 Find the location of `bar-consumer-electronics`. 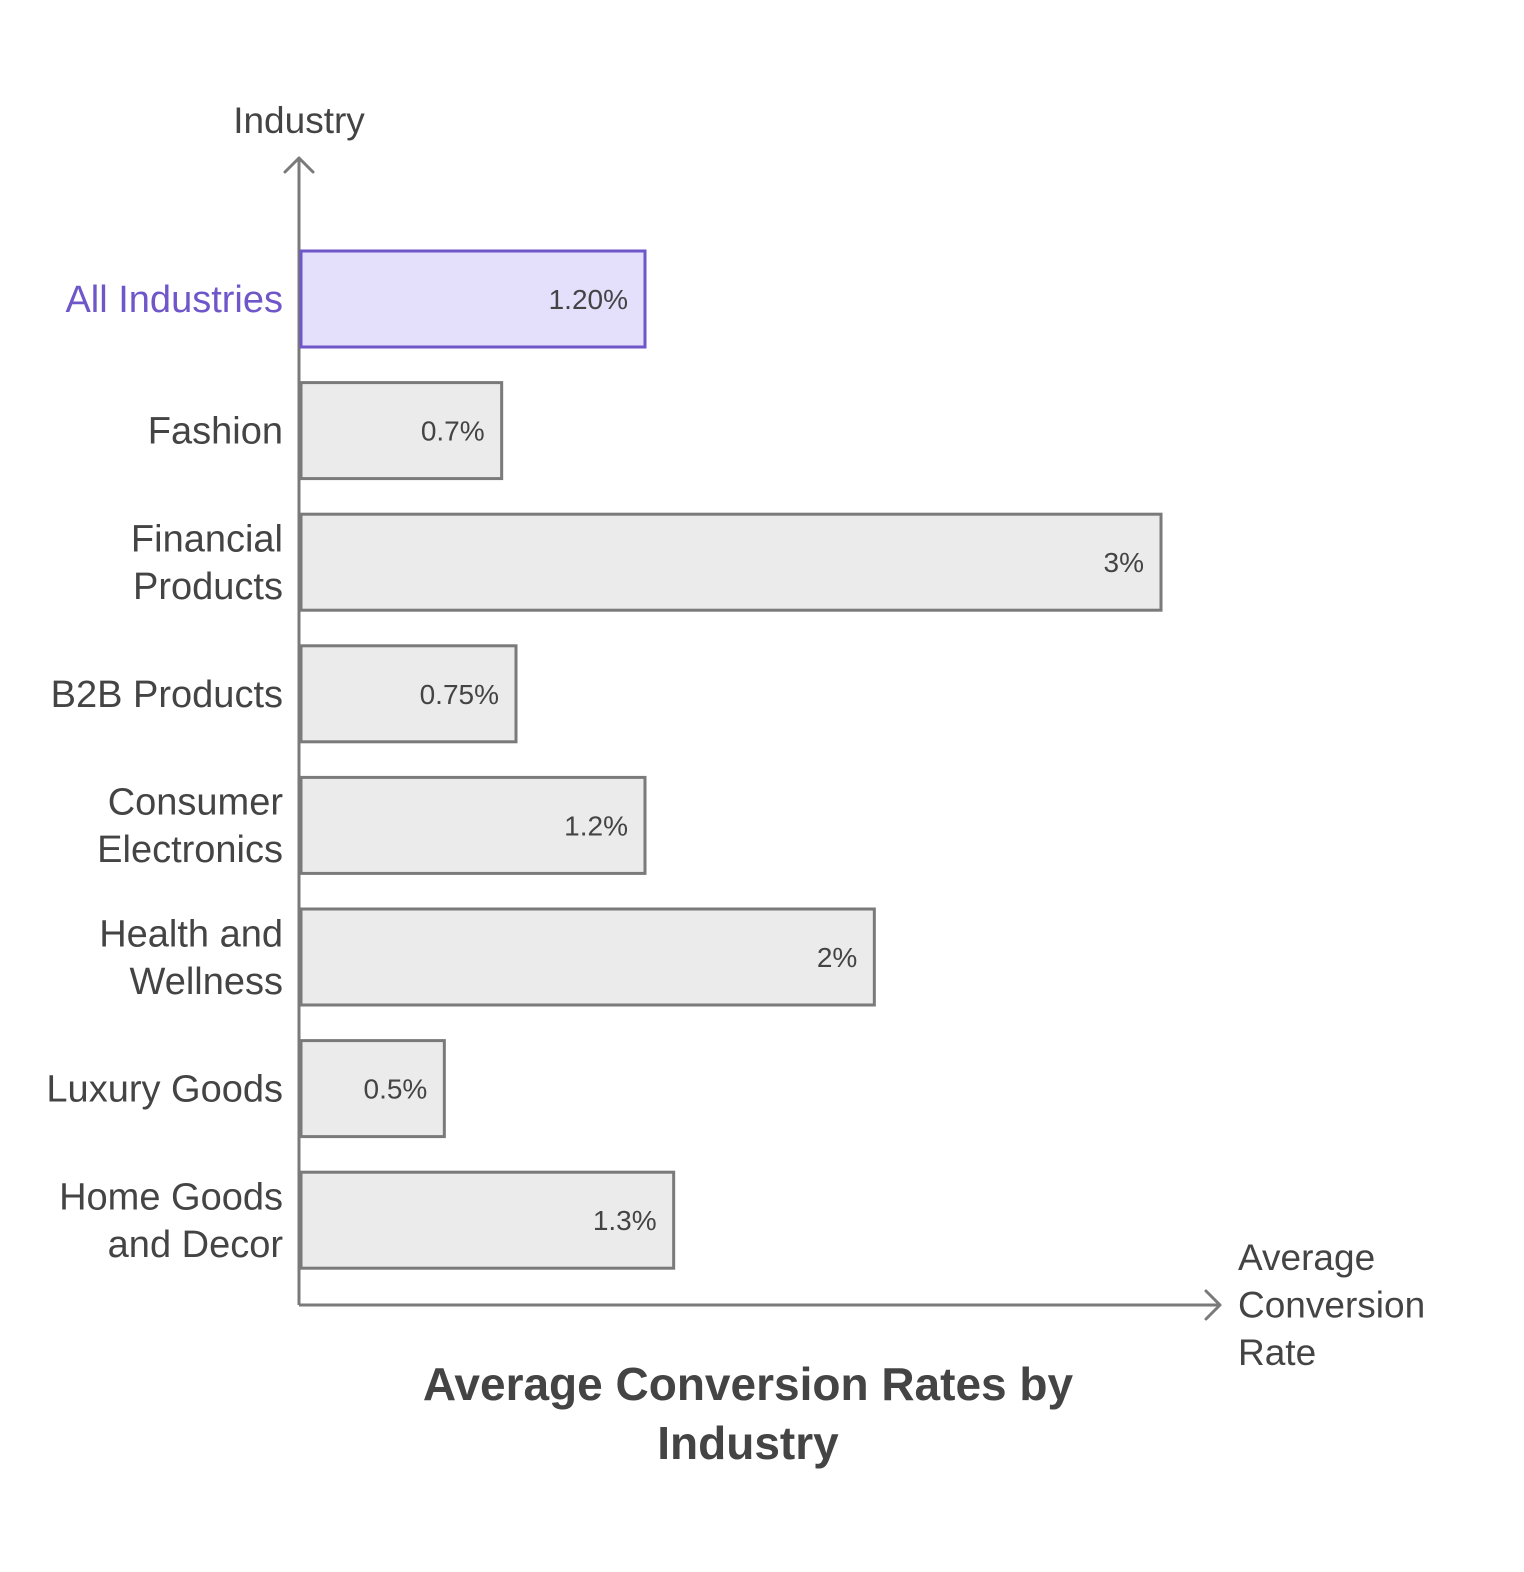

bar-consumer-electronics is located at coordinates (473, 825).